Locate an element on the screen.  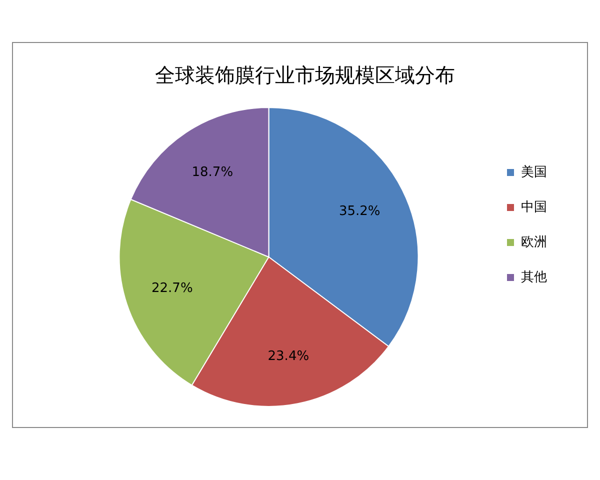
legend-label: 中国 is located at coordinates (534, 207).